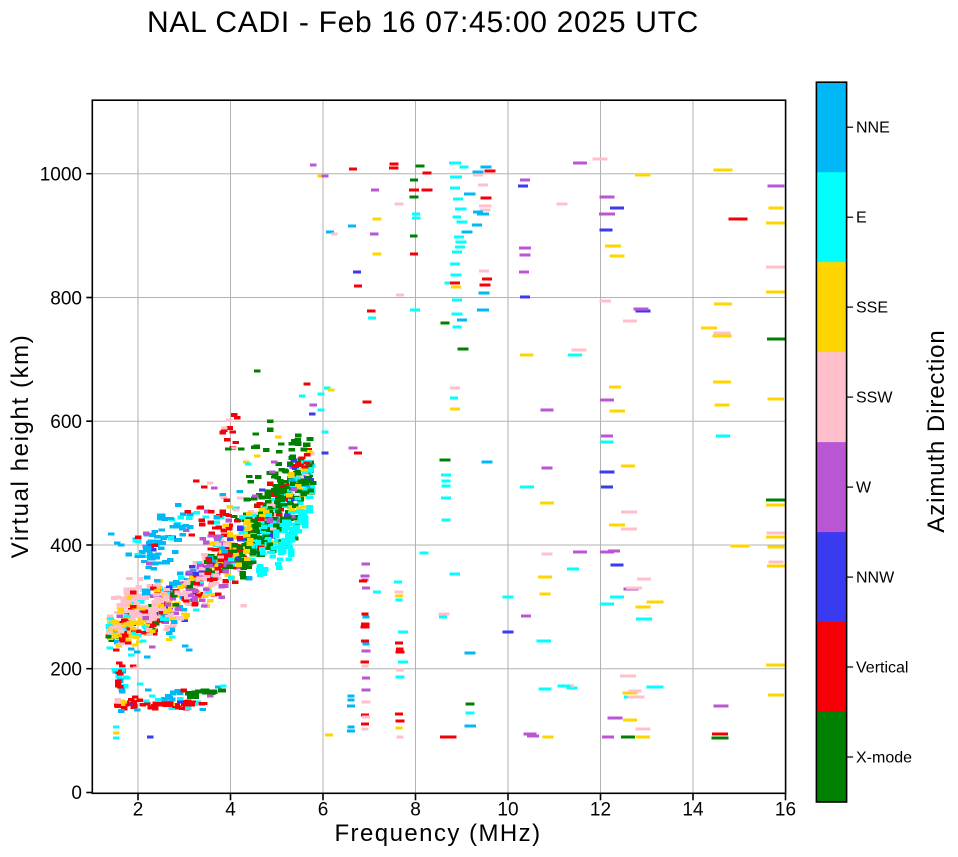 The width and height of the screenshot is (958, 857). Describe the element at coordinates (600, 810) in the screenshot. I see `svg-text: 12` at that location.